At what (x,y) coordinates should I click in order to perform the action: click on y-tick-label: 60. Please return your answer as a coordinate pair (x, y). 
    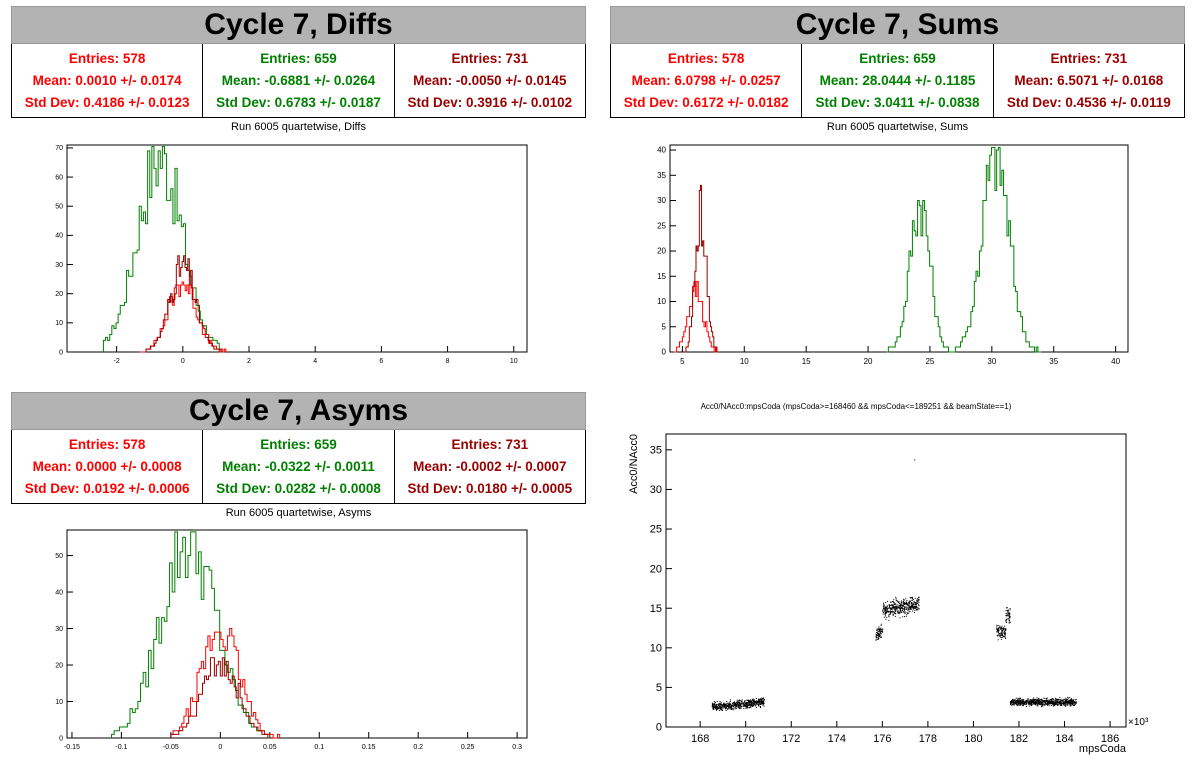
    Looking at the image, I should click on (59, 177).